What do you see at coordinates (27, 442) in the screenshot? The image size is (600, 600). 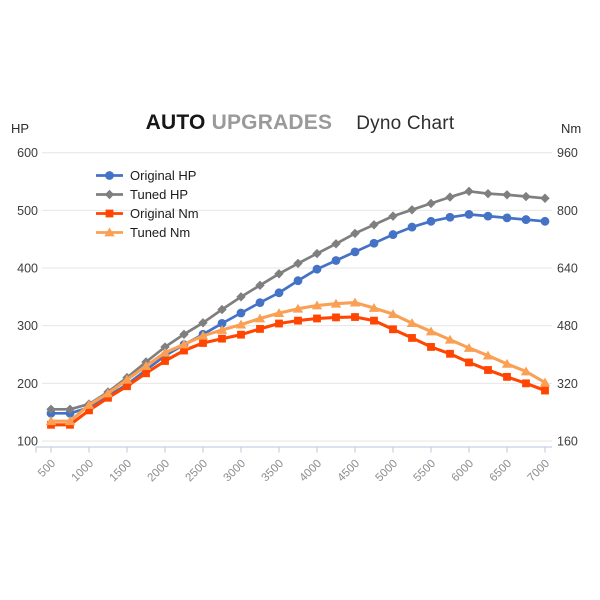 I see `left-axis-tick-label: 100` at bounding box center [27, 442].